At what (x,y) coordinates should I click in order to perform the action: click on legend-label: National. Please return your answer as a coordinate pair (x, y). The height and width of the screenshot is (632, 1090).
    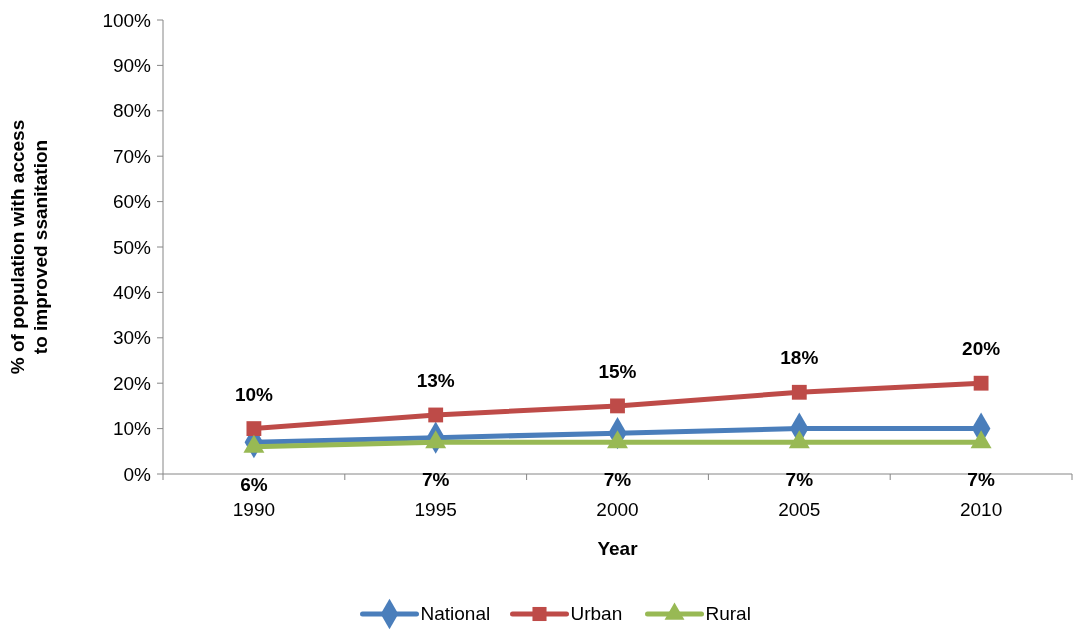
    Looking at the image, I should click on (455, 613).